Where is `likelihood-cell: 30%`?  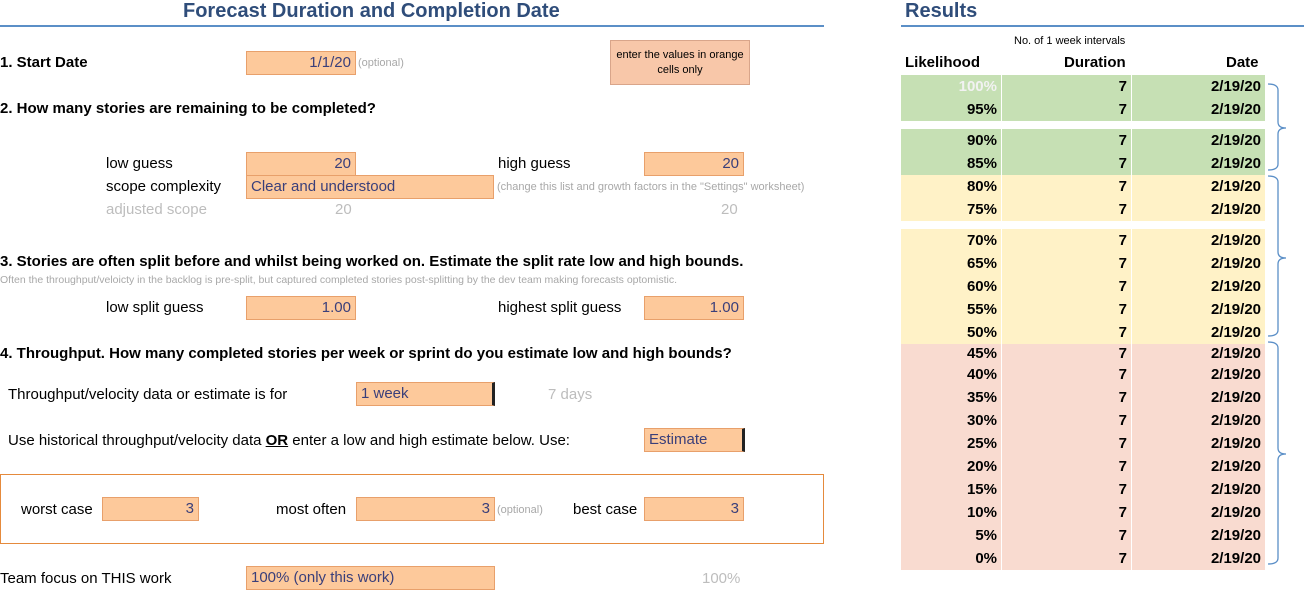 likelihood-cell: 30% is located at coordinates (981, 420).